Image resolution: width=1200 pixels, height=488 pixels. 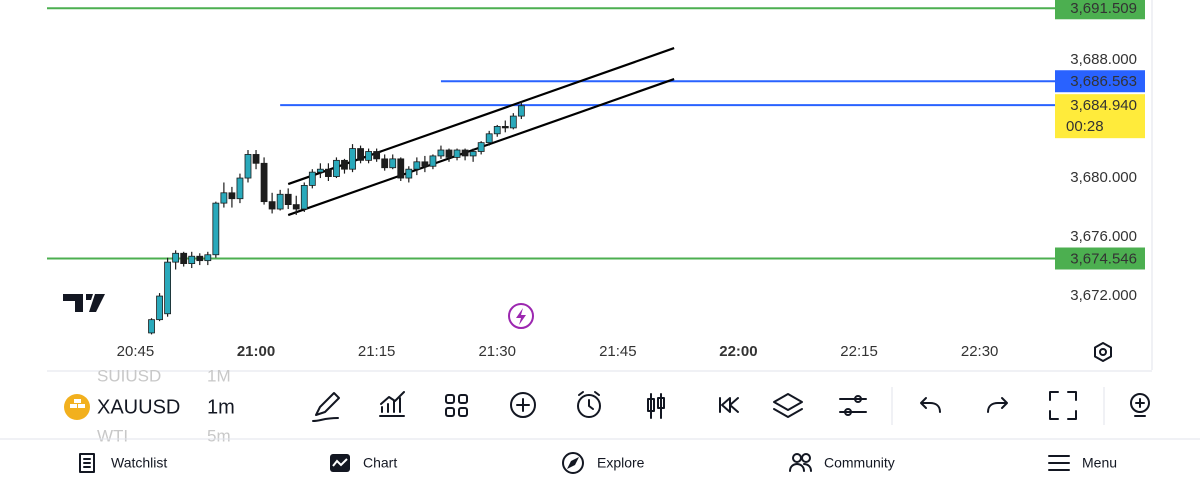 I want to click on x-tick-label: 21:00, so click(x=256, y=351).